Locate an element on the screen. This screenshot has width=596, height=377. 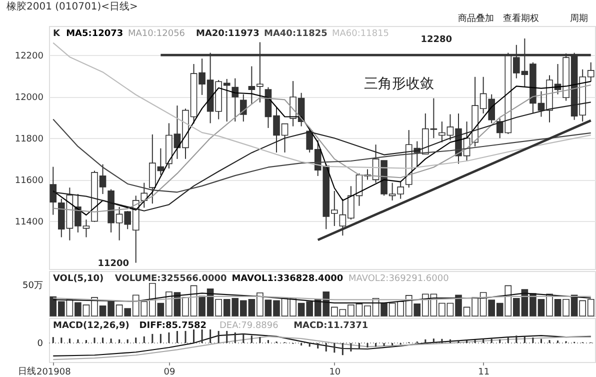
text: 周期 is located at coordinates (579, 18).